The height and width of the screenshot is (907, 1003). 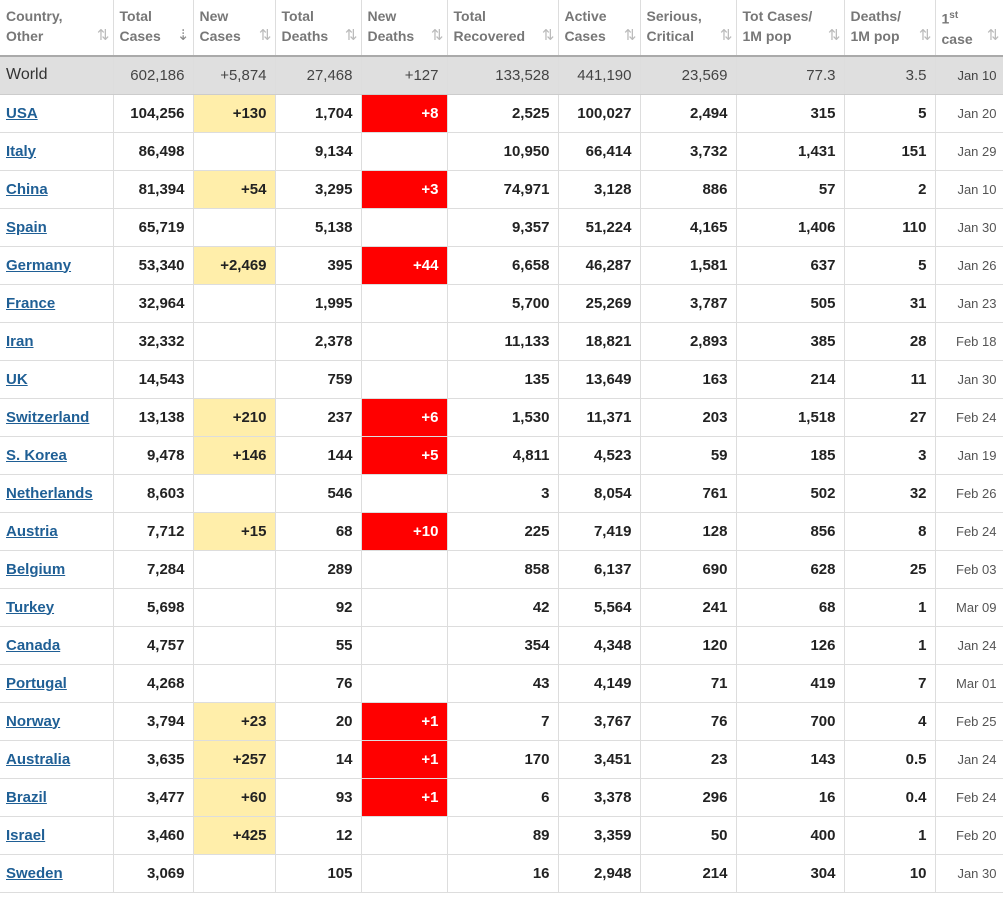 I want to click on cell-country: Portugal, so click(x=57, y=683).